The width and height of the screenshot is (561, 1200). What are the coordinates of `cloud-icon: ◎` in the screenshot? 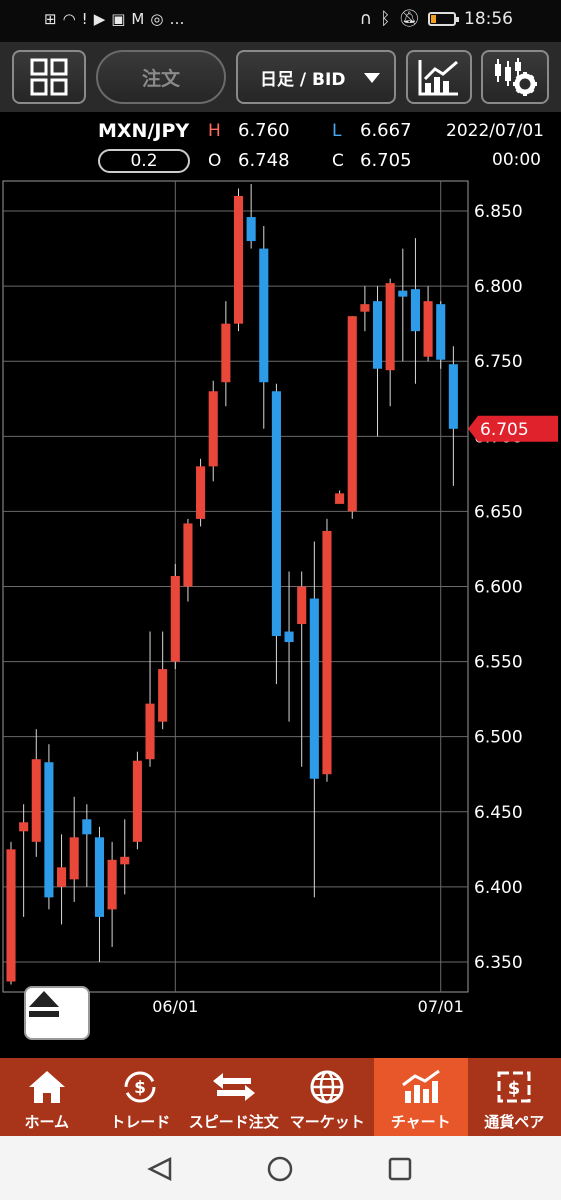 It's located at (157, 19).